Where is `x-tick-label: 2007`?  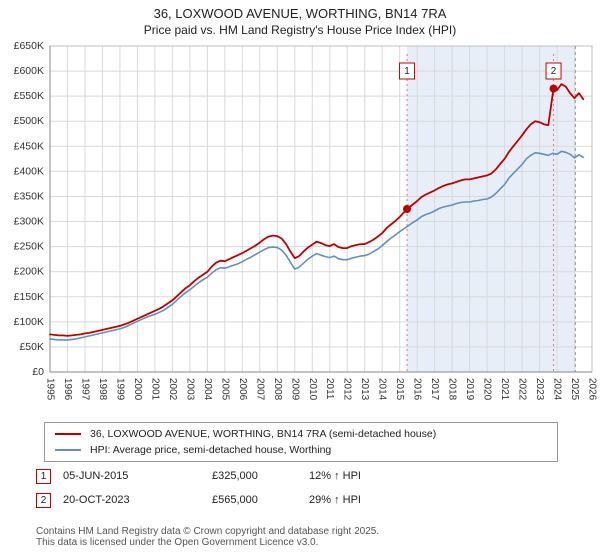 x-tick-label: 2007 is located at coordinates (259, 389).